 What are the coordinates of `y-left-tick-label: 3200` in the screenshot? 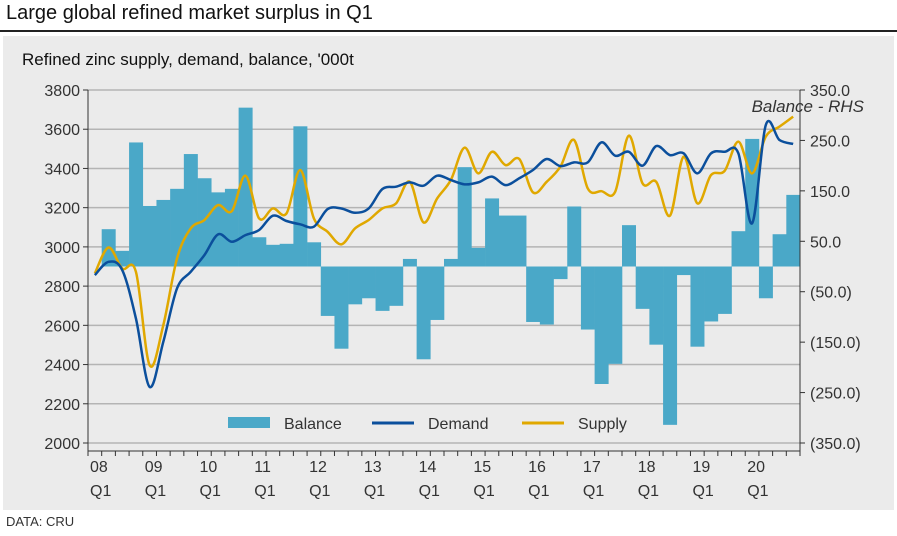 It's located at (62, 209).